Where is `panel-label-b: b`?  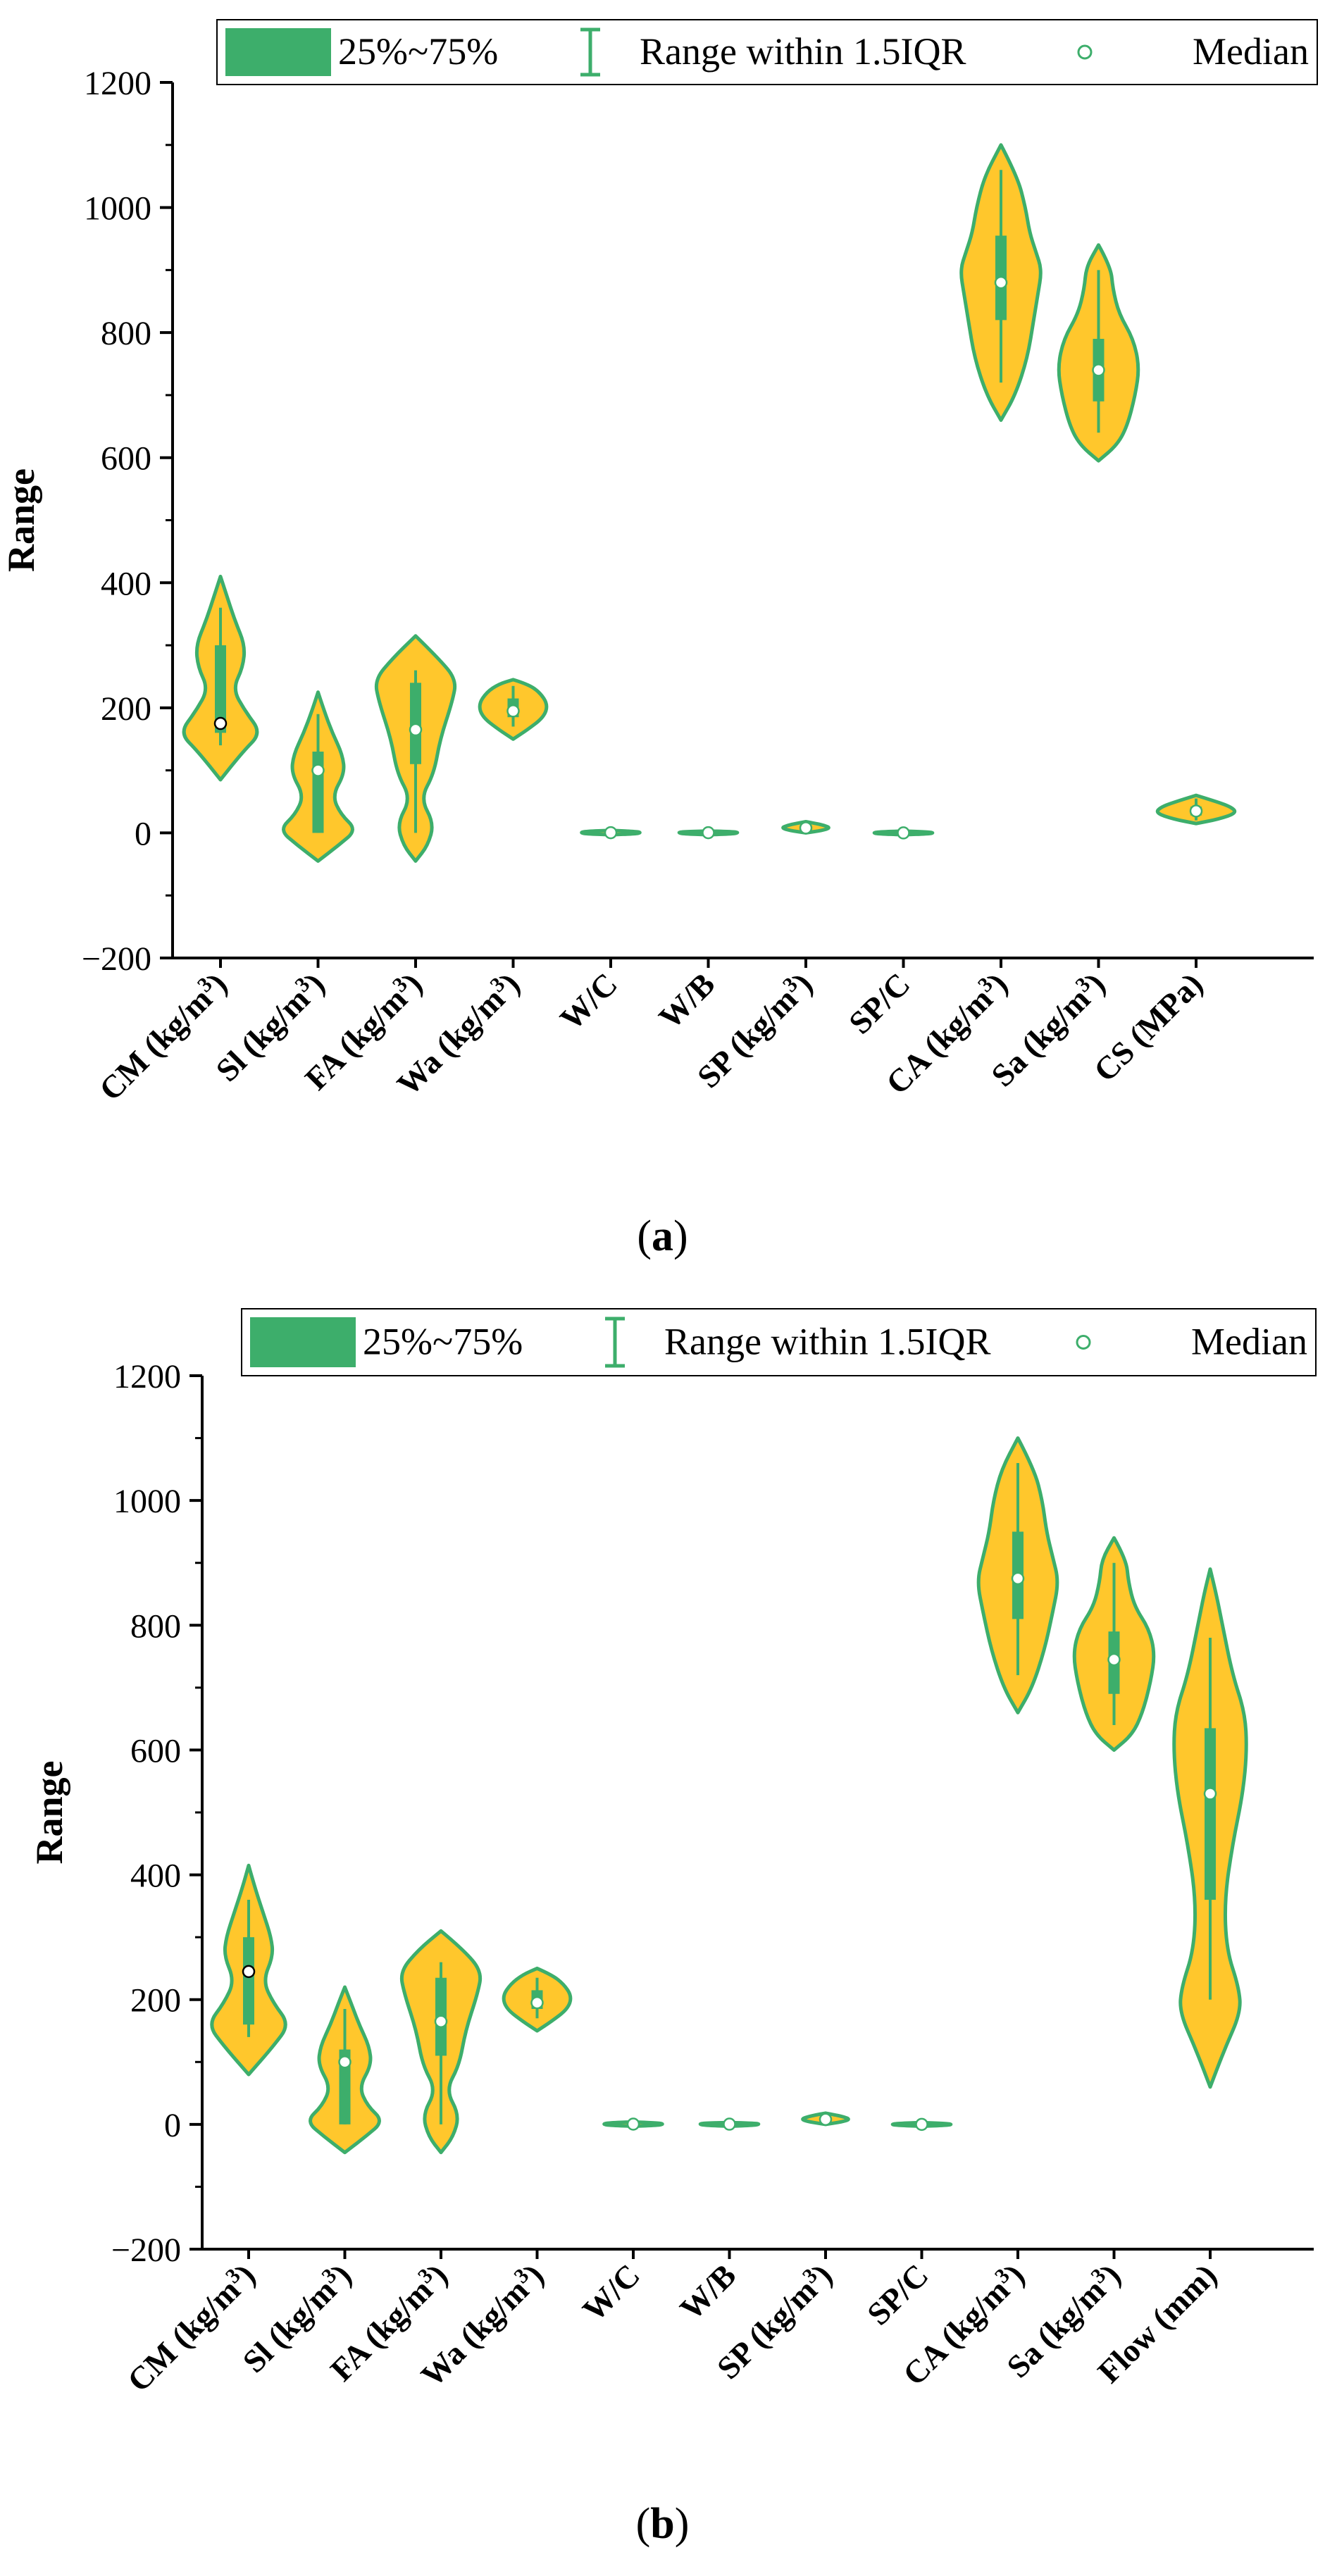 panel-label-b: b is located at coordinates (662, 2524).